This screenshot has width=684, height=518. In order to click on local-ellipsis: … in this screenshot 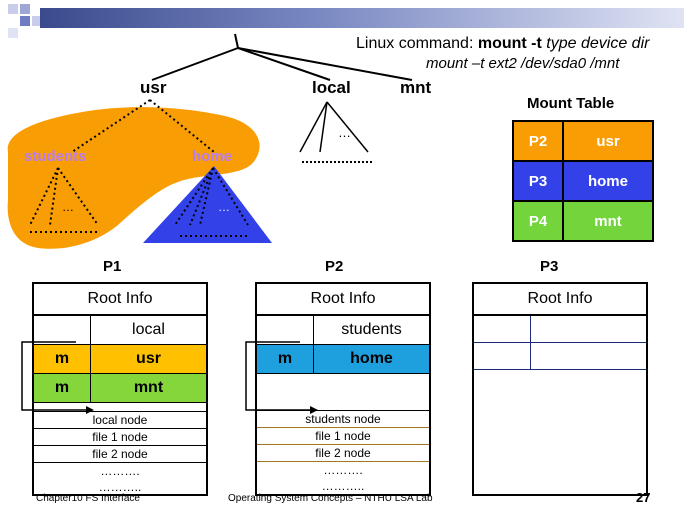, I will do `click(344, 132)`.